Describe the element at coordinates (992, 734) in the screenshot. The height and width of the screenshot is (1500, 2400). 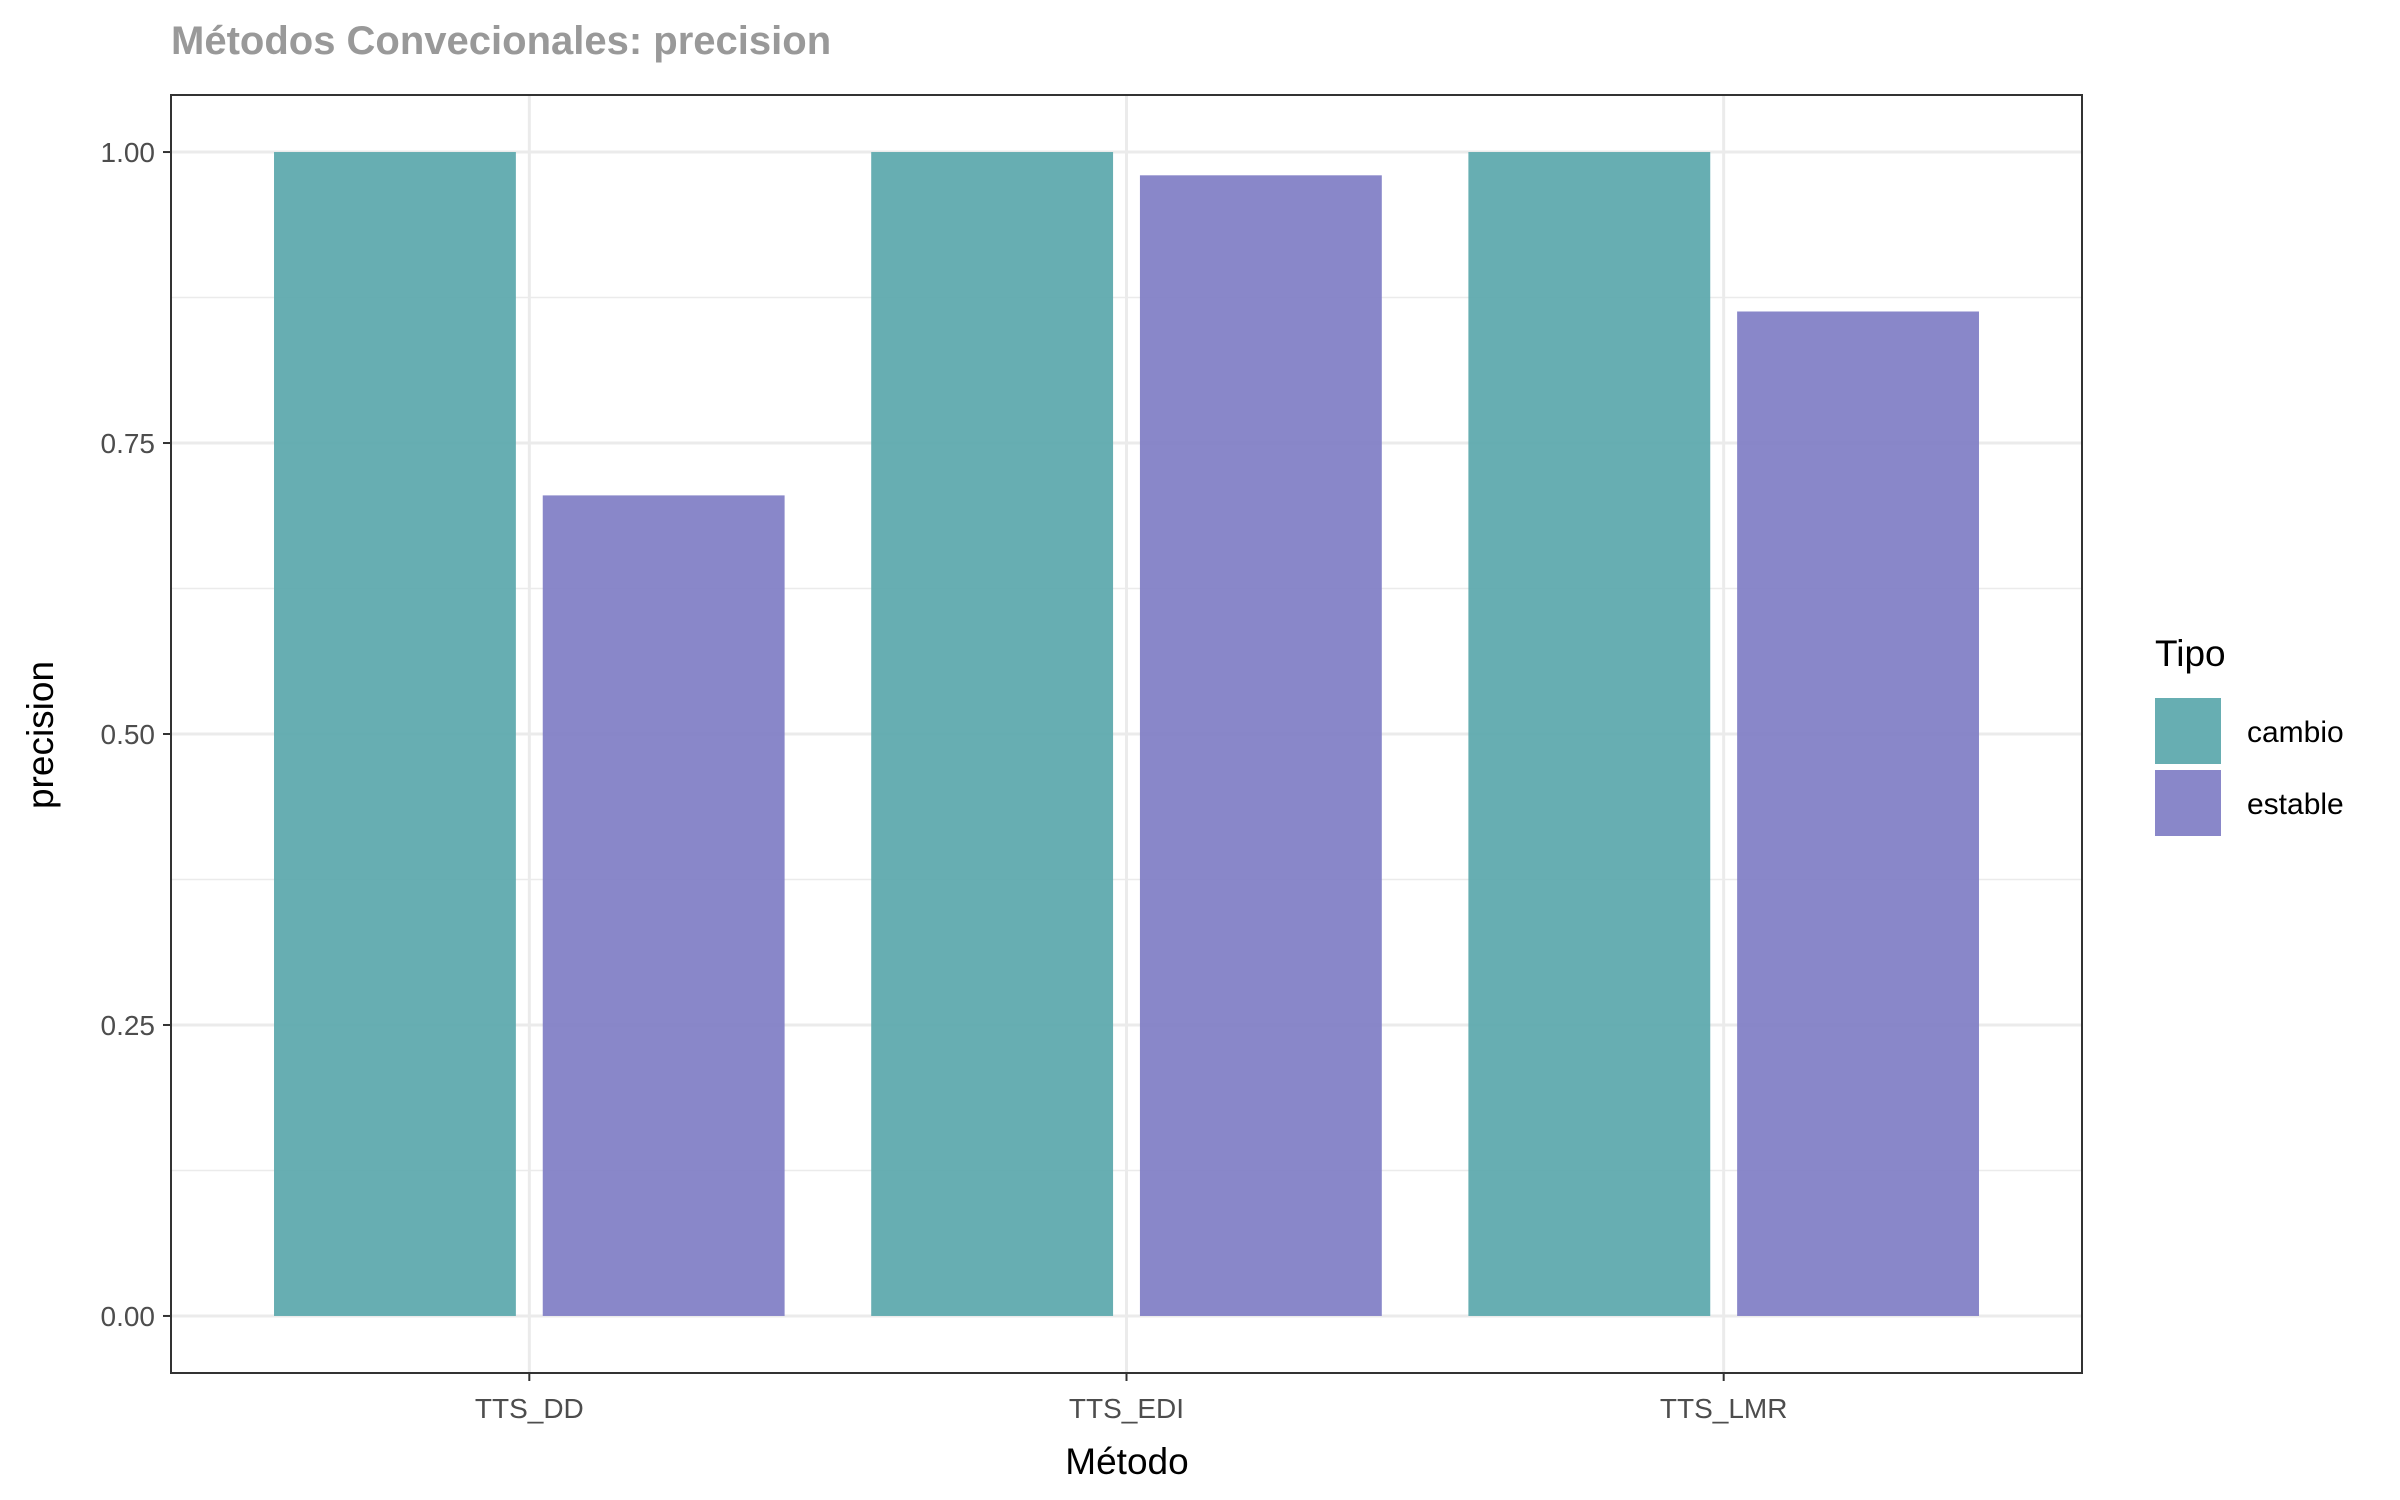
I see `bar-cambio-tts-edi` at that location.